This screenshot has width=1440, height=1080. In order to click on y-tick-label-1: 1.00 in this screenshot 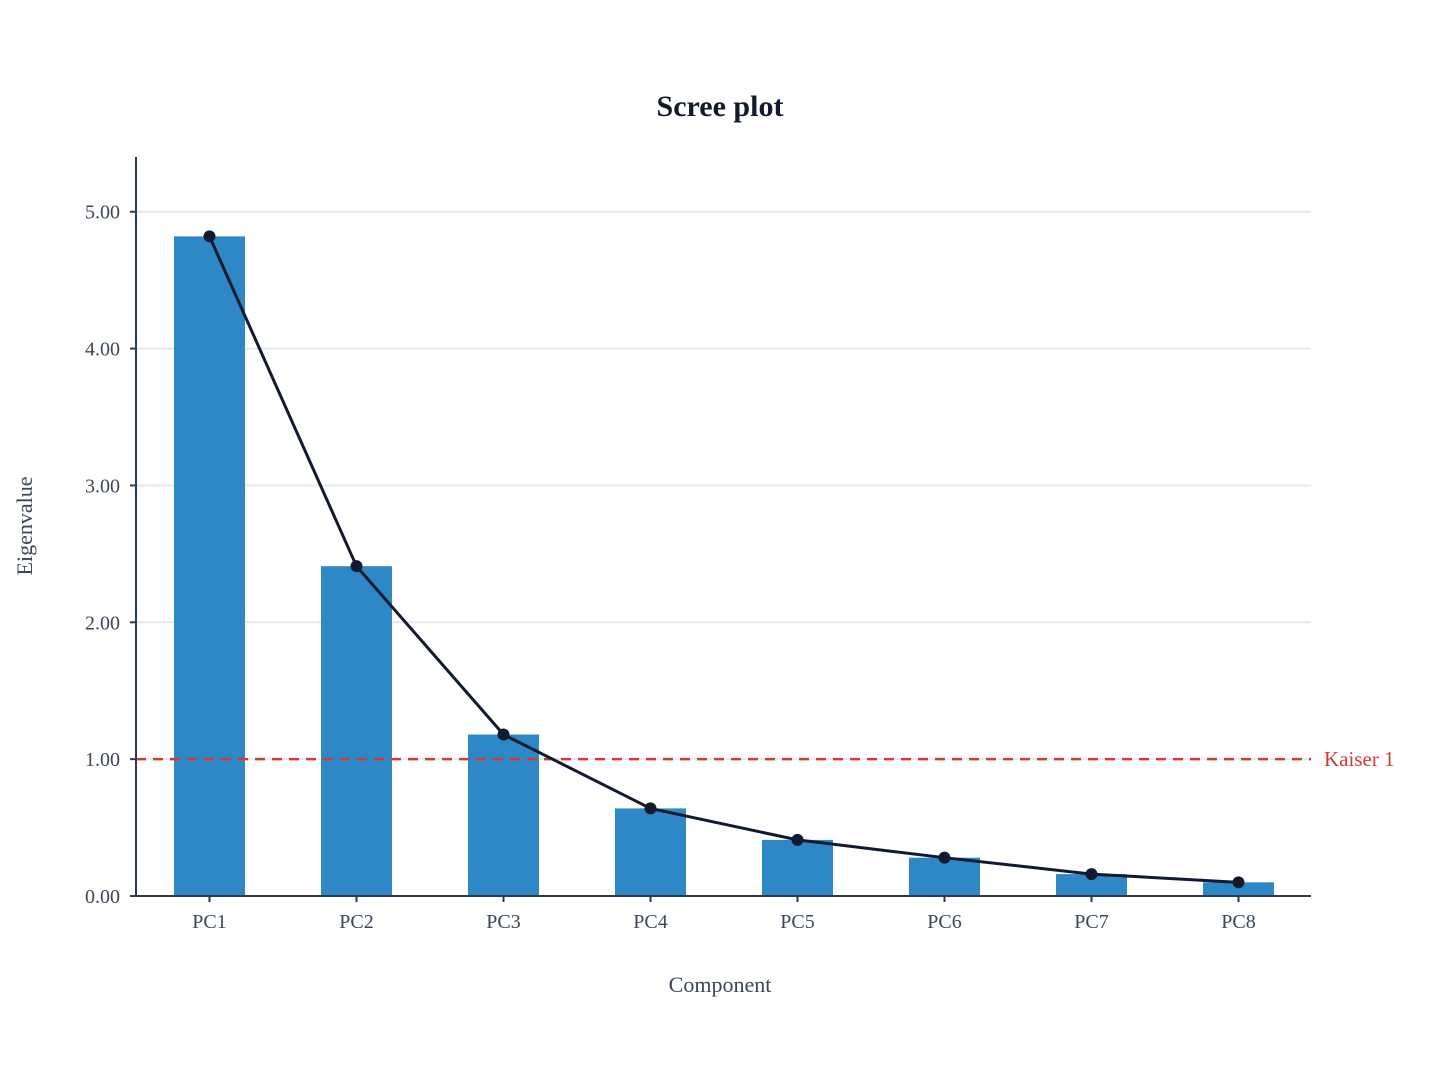, I will do `click(102, 760)`.